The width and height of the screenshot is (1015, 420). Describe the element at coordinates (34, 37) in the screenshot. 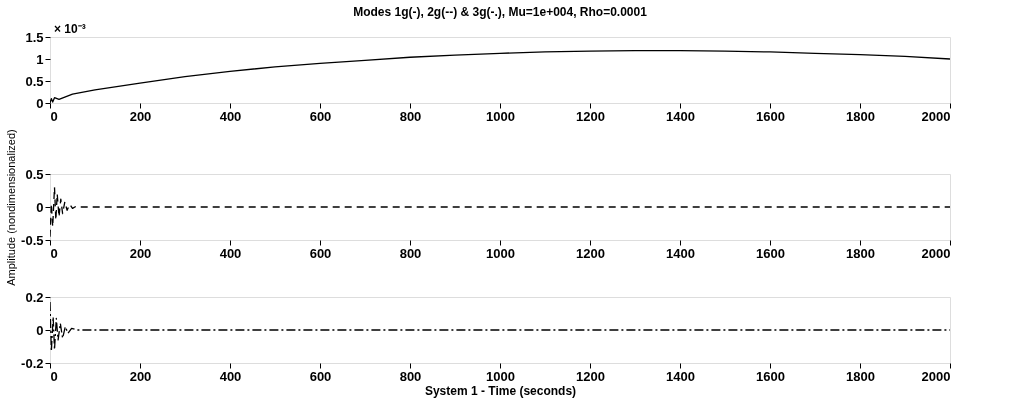

I see `y-tick-label: 1.5` at that location.